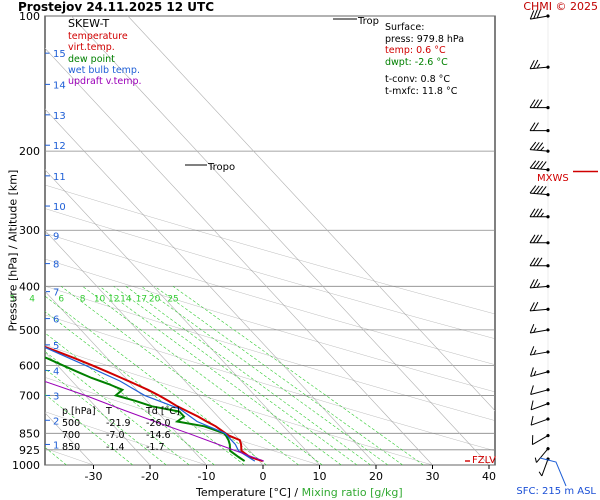 Image resolution: width=600 pixels, height=500 pixels. Describe the element at coordinates (13, 250) in the screenshot. I see `y-axis-title: Pressure [hPa] / Altitude [km]` at that location.